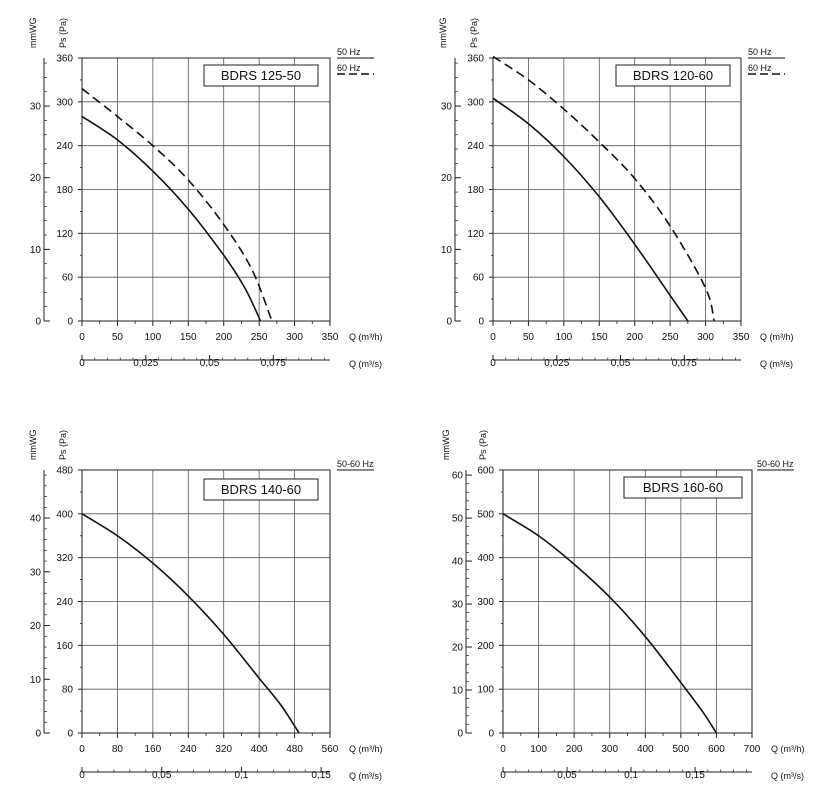 This screenshot has height=797, width=839. What do you see at coordinates (683, 487) in the screenshot?
I see `model-label: BDRS 160-60` at bounding box center [683, 487].